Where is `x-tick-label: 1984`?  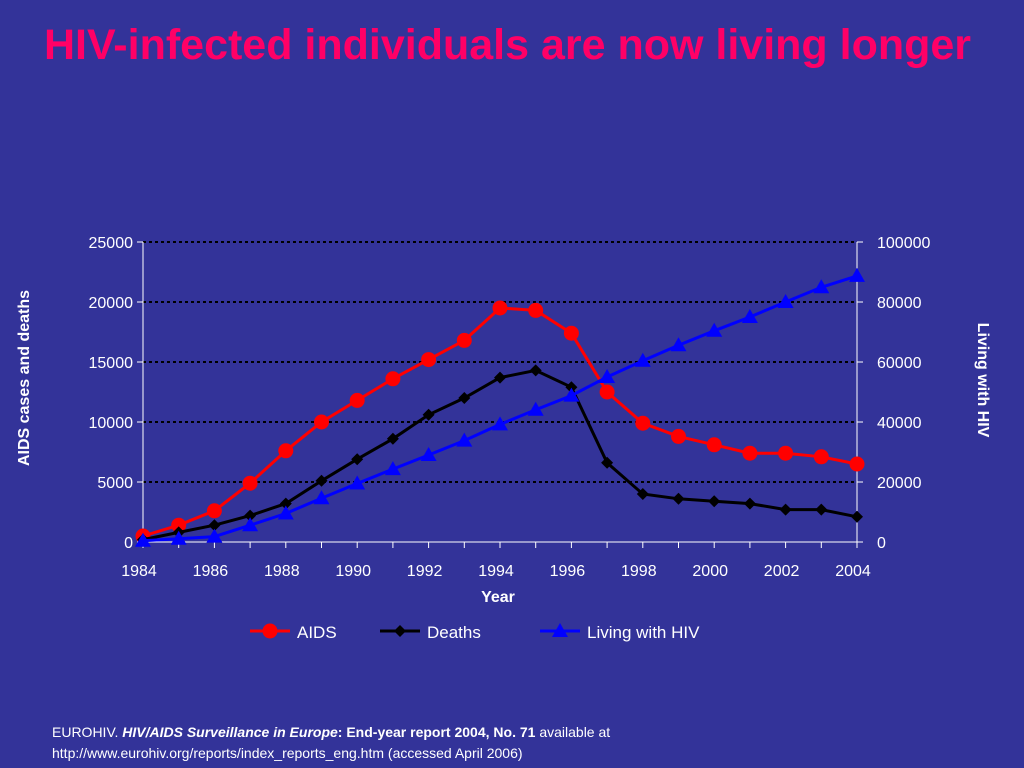 x-tick-label: 1984 is located at coordinates (139, 571).